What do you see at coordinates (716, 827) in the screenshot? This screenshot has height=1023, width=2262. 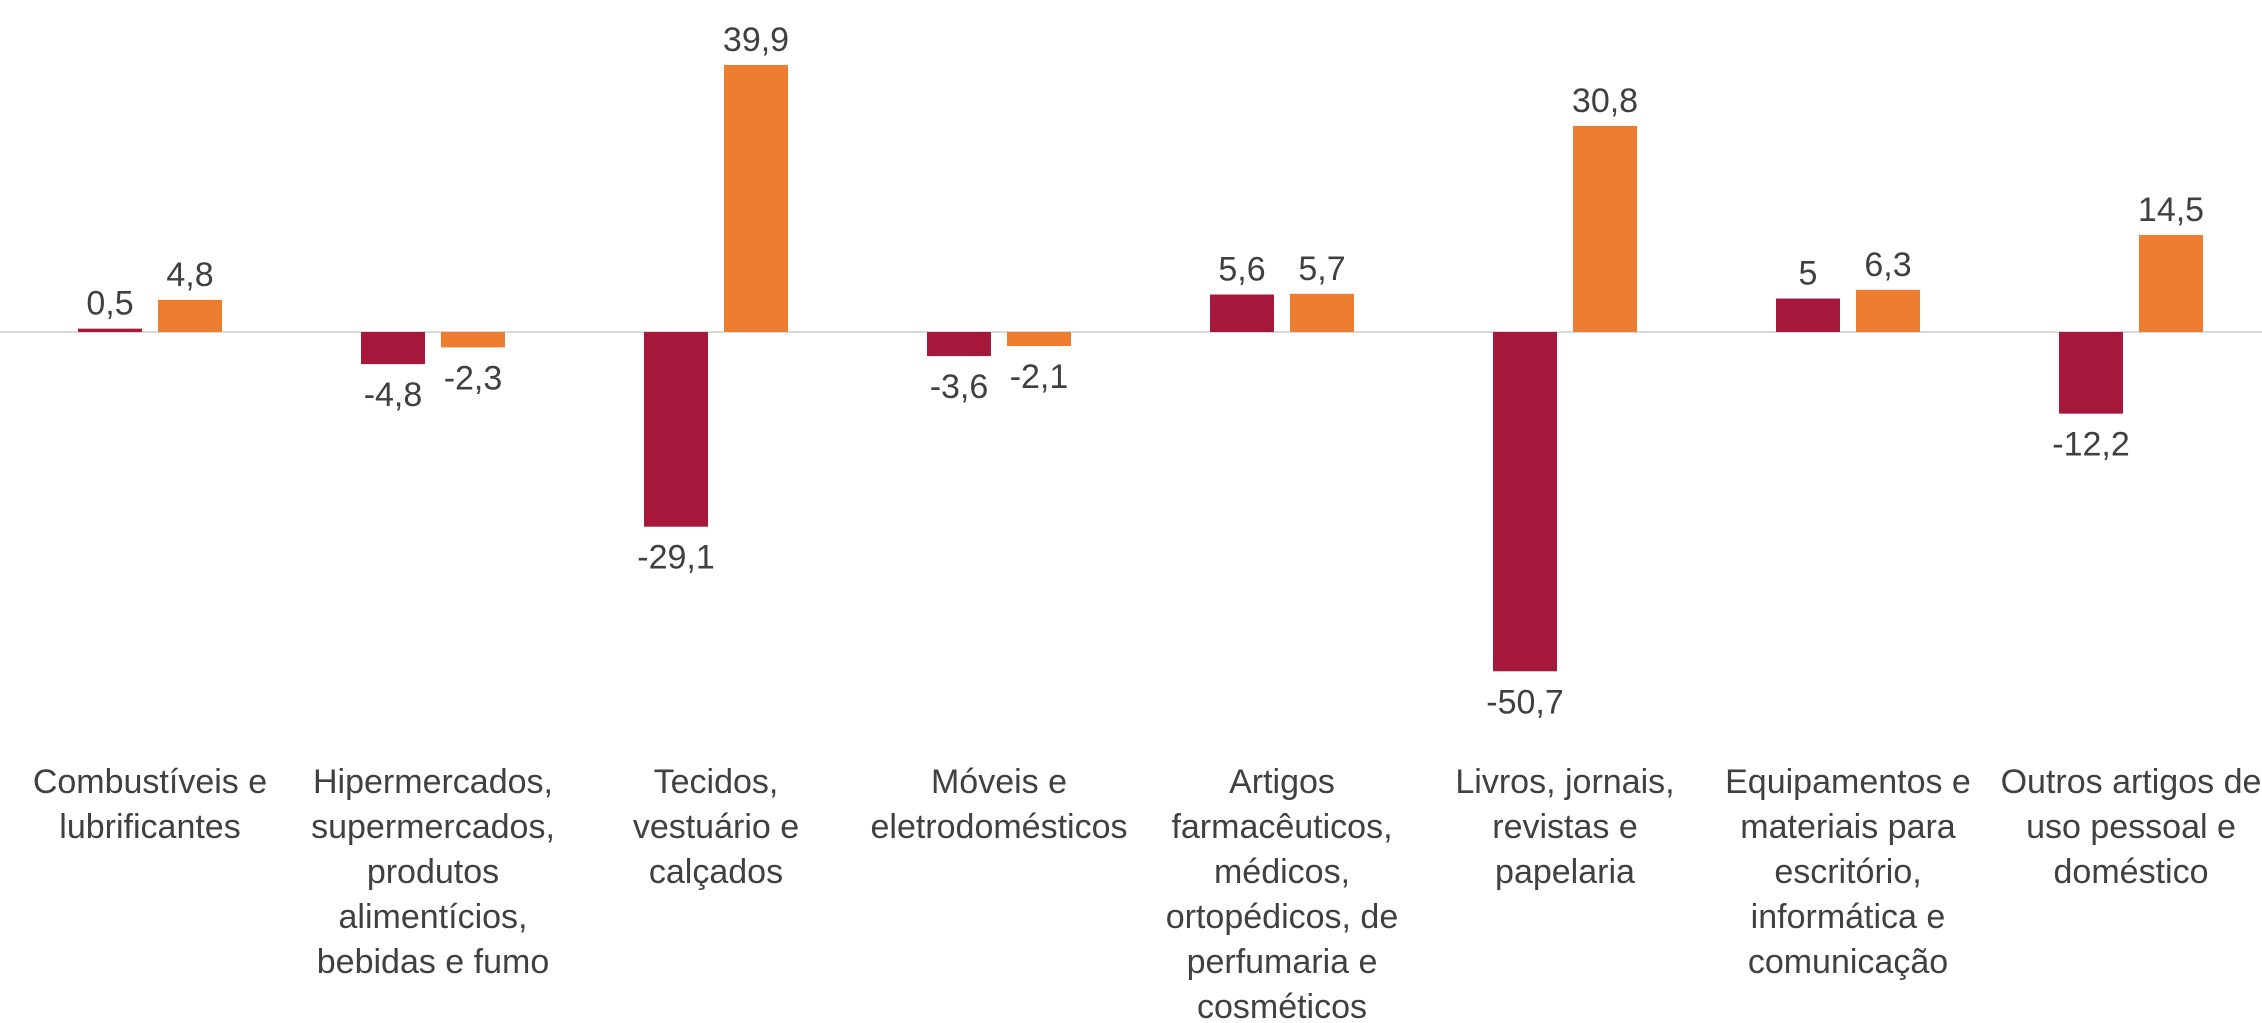 I see `x-tick-label: Tecidos, vestuário e calçados` at bounding box center [716, 827].